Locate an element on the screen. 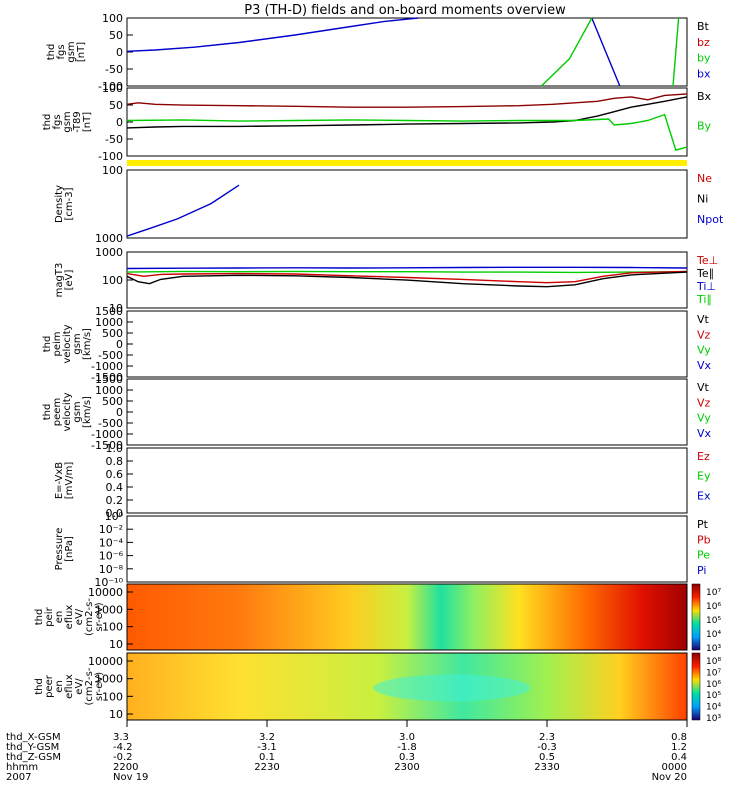 Image resolution: width=750 pixels, height=804 pixels. y-axis-label-line: (cm2-s- is located at coordinates (89, 686).